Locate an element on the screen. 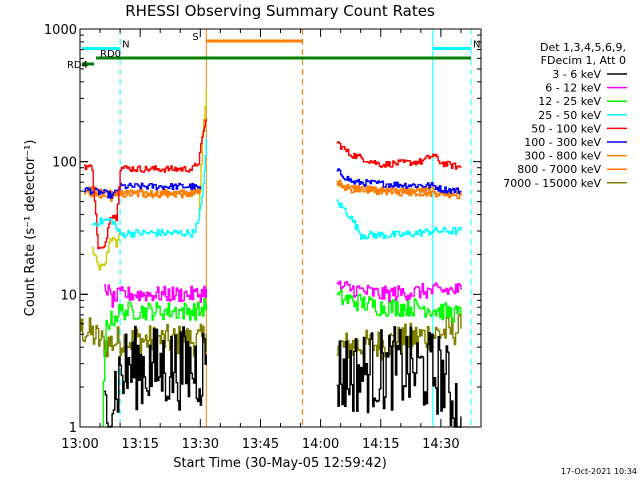 The height and width of the screenshot is (480, 640). x-tick-label-5: 14:15 is located at coordinates (380, 444).